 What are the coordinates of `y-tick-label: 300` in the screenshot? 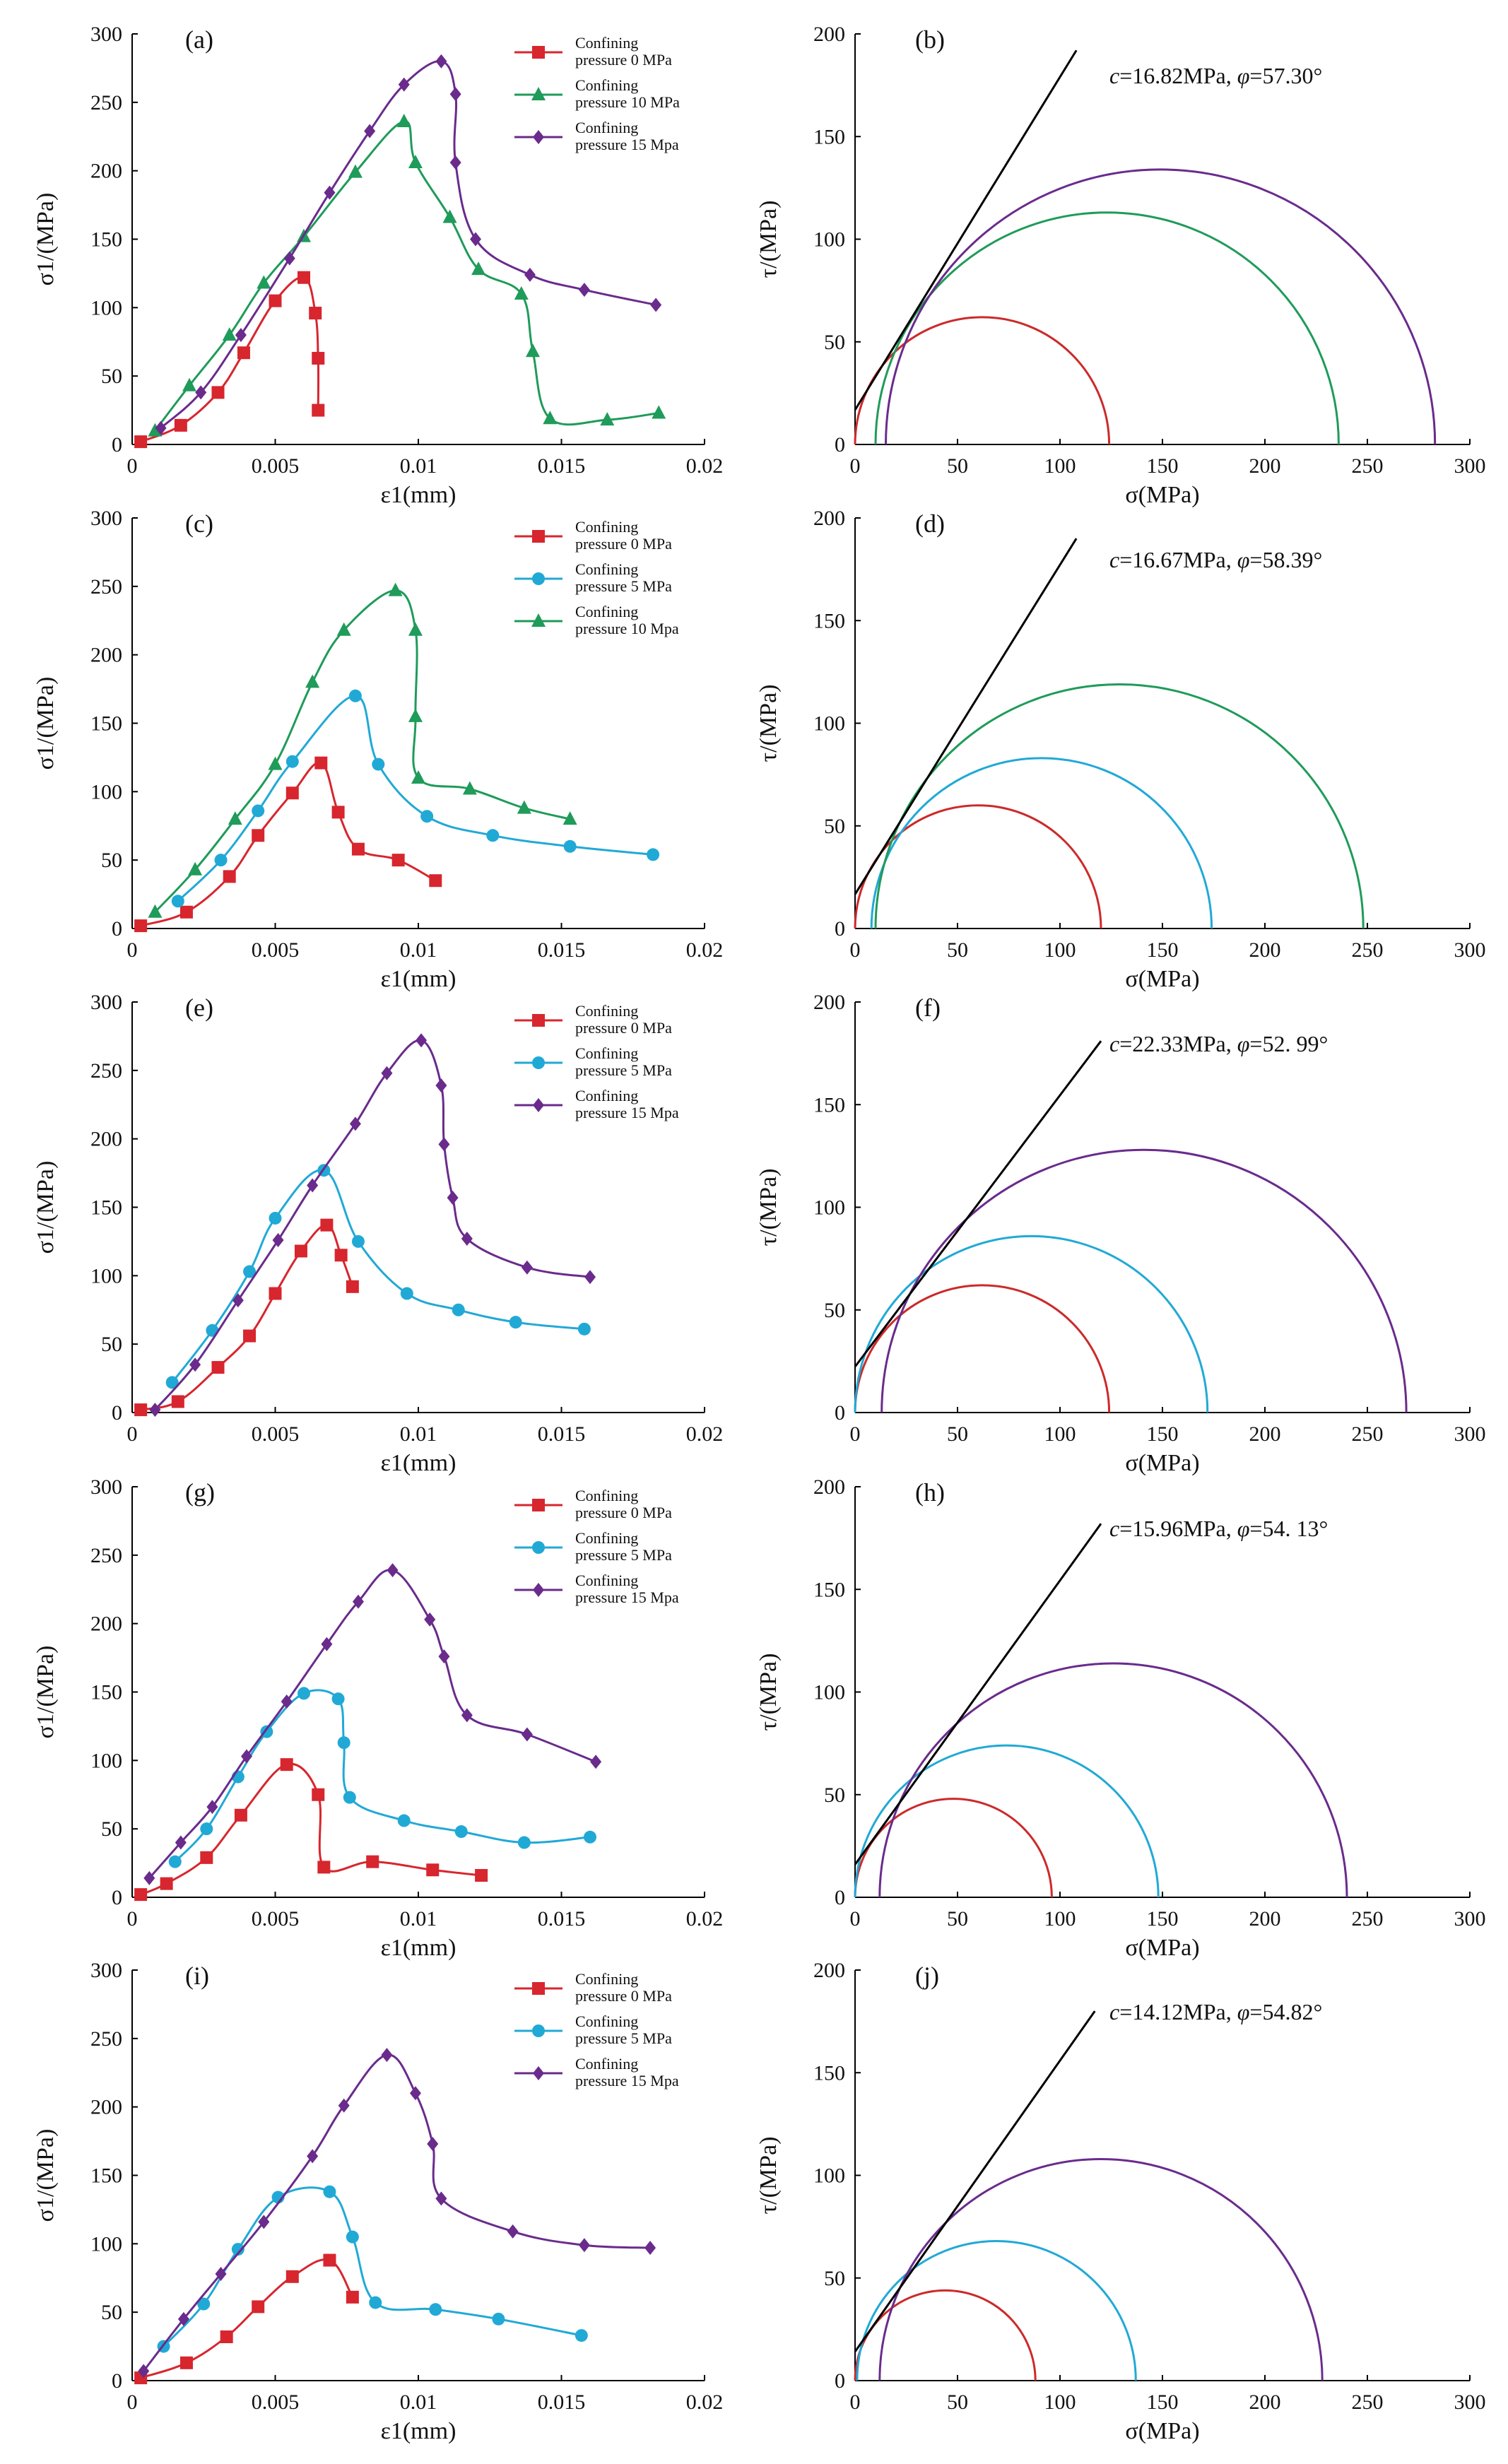 It's located at (106, 1971).